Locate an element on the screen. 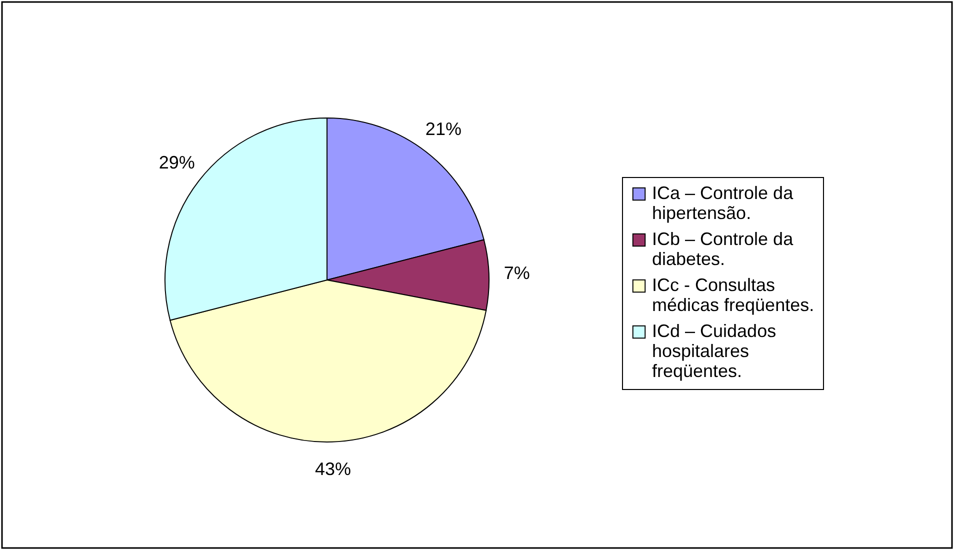  data-label: 21% is located at coordinates (443, 128).